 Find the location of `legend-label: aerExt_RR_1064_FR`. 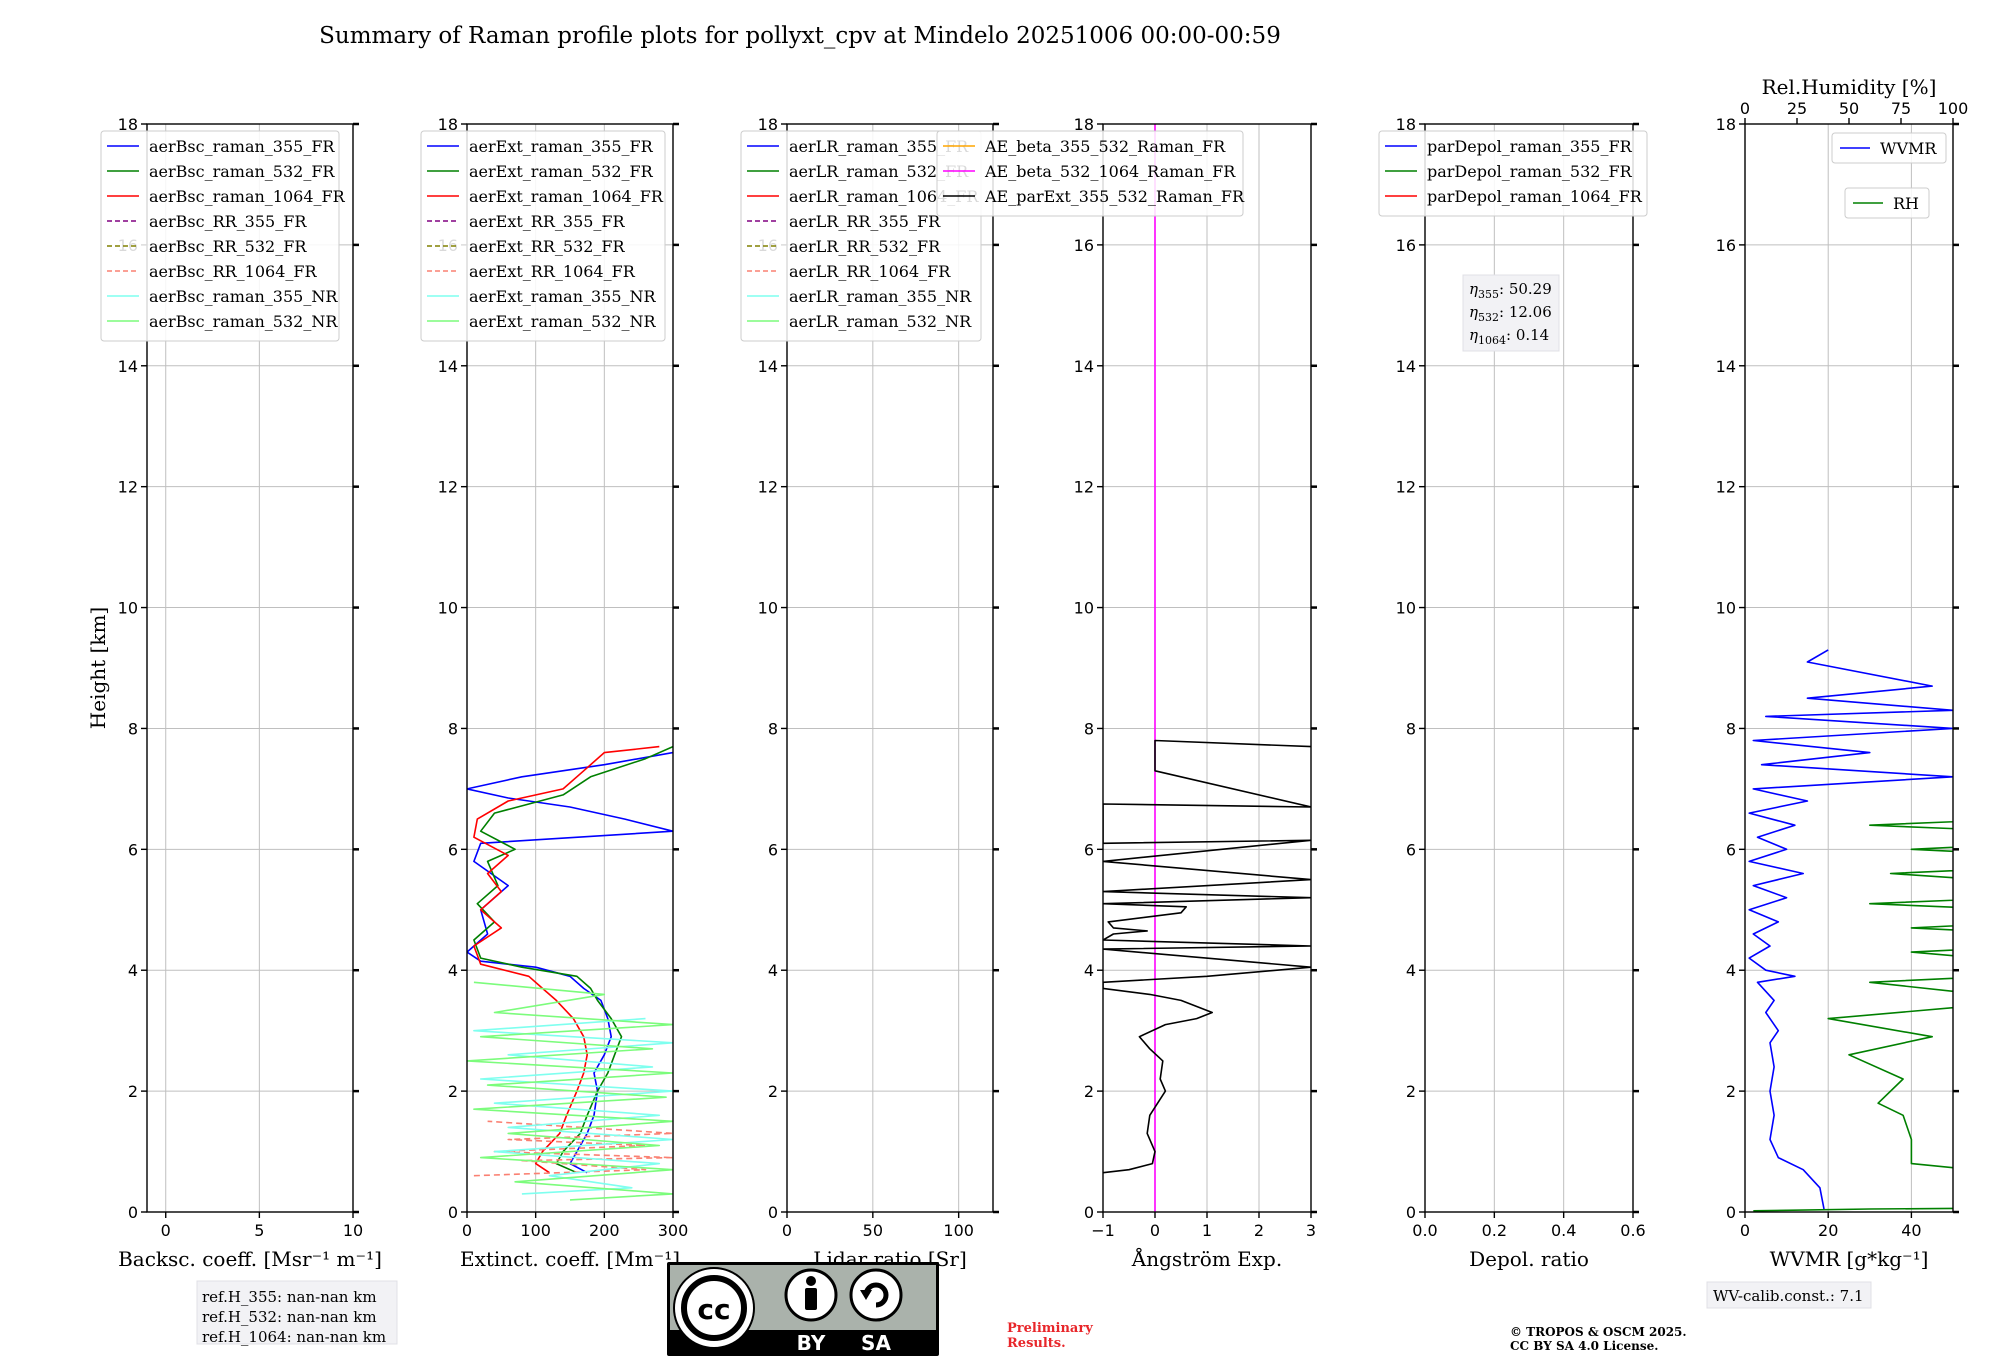

legend-label: aerExt_RR_1064_FR is located at coordinates (552, 271).